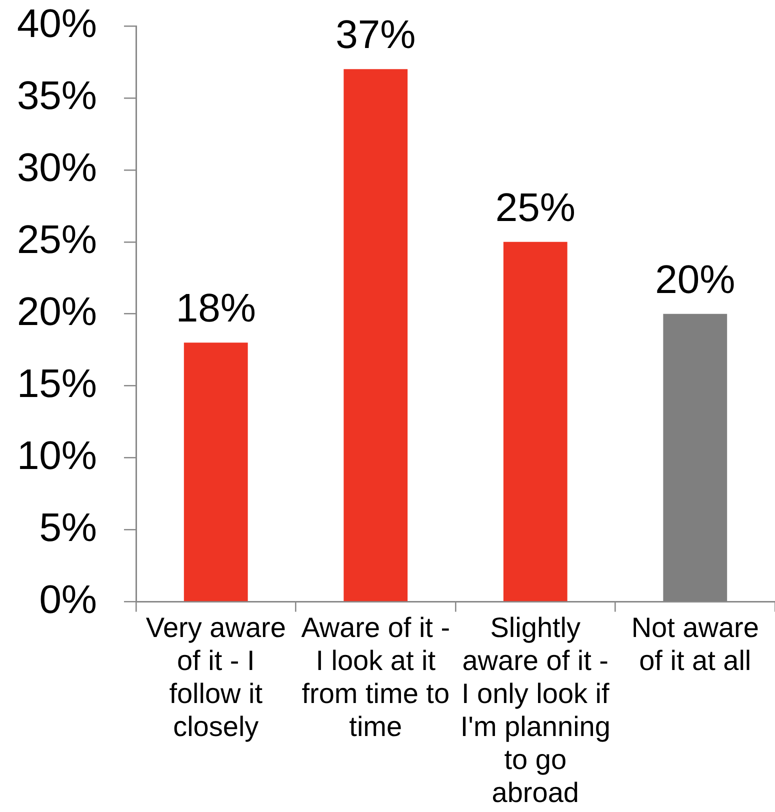 The height and width of the screenshot is (812, 775). I want to click on data-label: 20%, so click(695, 280).